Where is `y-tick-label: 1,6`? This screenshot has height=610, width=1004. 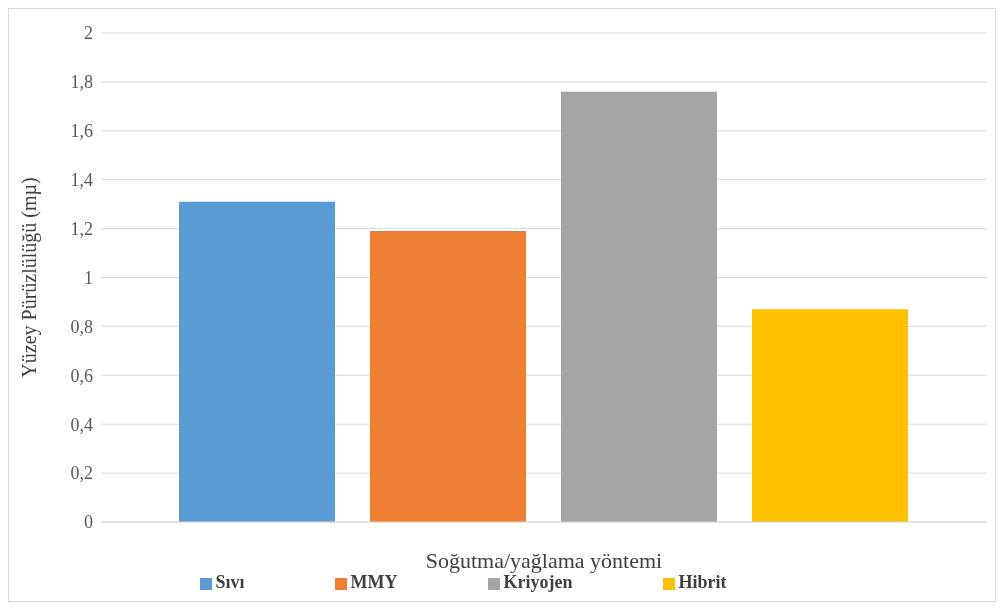
y-tick-label: 1,6 is located at coordinates (81, 131).